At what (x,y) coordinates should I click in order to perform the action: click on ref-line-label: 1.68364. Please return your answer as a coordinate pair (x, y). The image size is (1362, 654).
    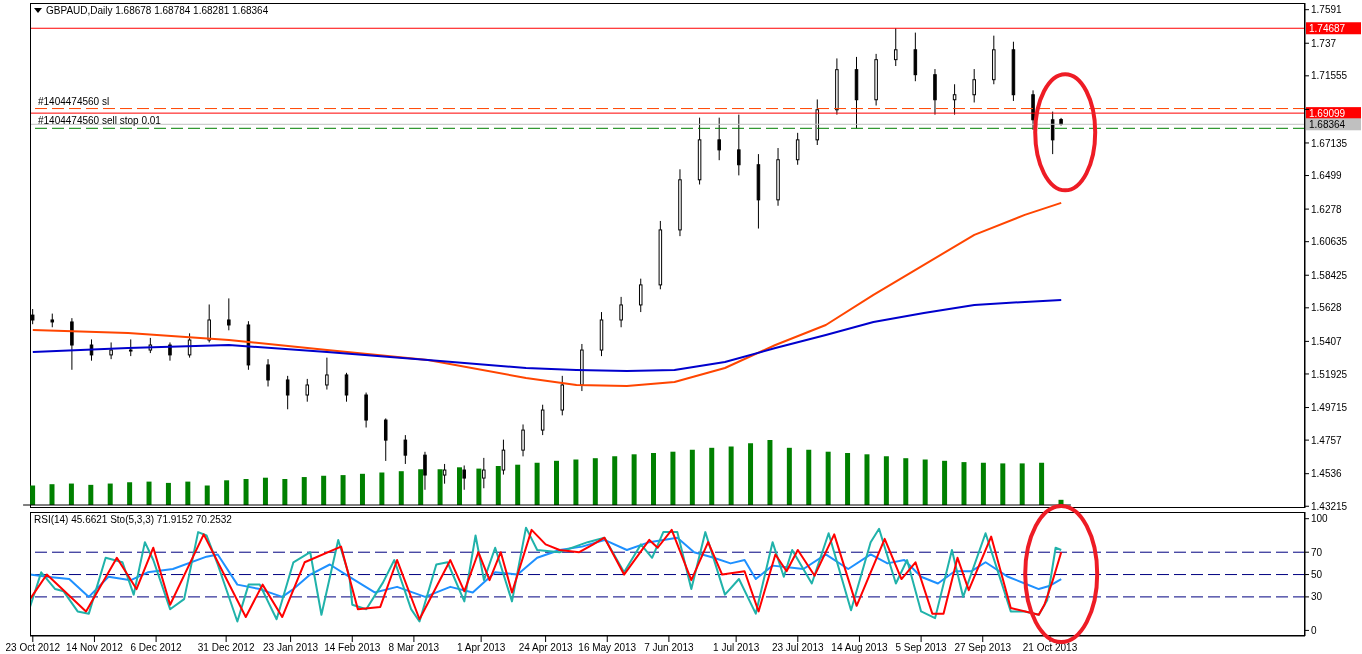
    Looking at the image, I should click on (1327, 125).